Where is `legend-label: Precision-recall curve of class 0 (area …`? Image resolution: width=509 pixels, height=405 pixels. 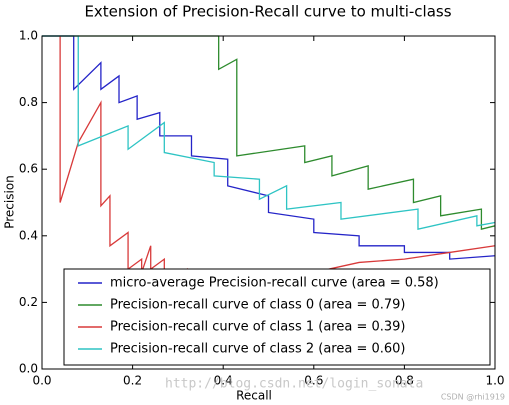 legend-label: Precision-recall curve of class 0 (area … is located at coordinates (257, 305).